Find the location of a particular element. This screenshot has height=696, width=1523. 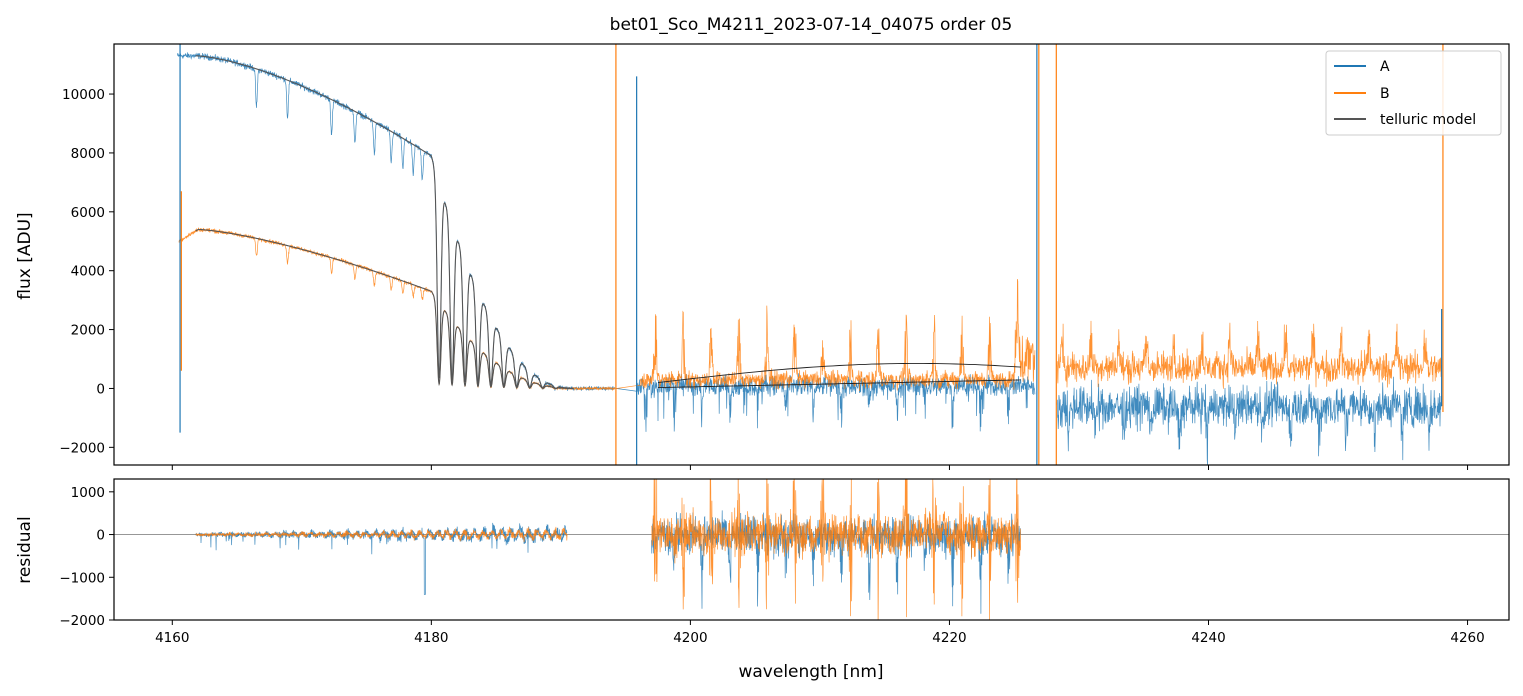

top-y-tick-label: −2000 is located at coordinates (82, 448).